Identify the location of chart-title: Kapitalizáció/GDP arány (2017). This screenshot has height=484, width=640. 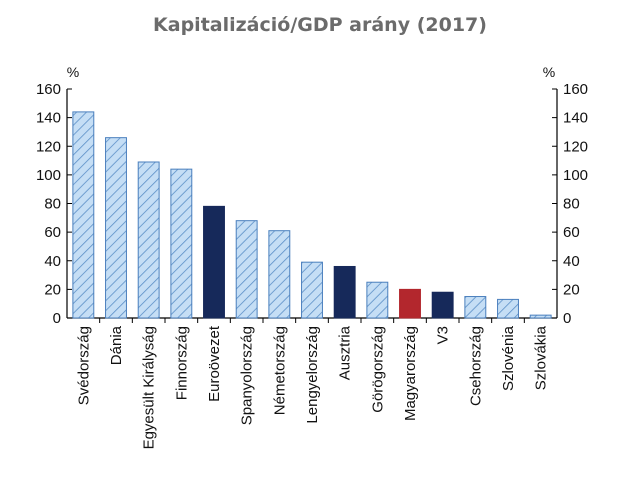
(320, 25).